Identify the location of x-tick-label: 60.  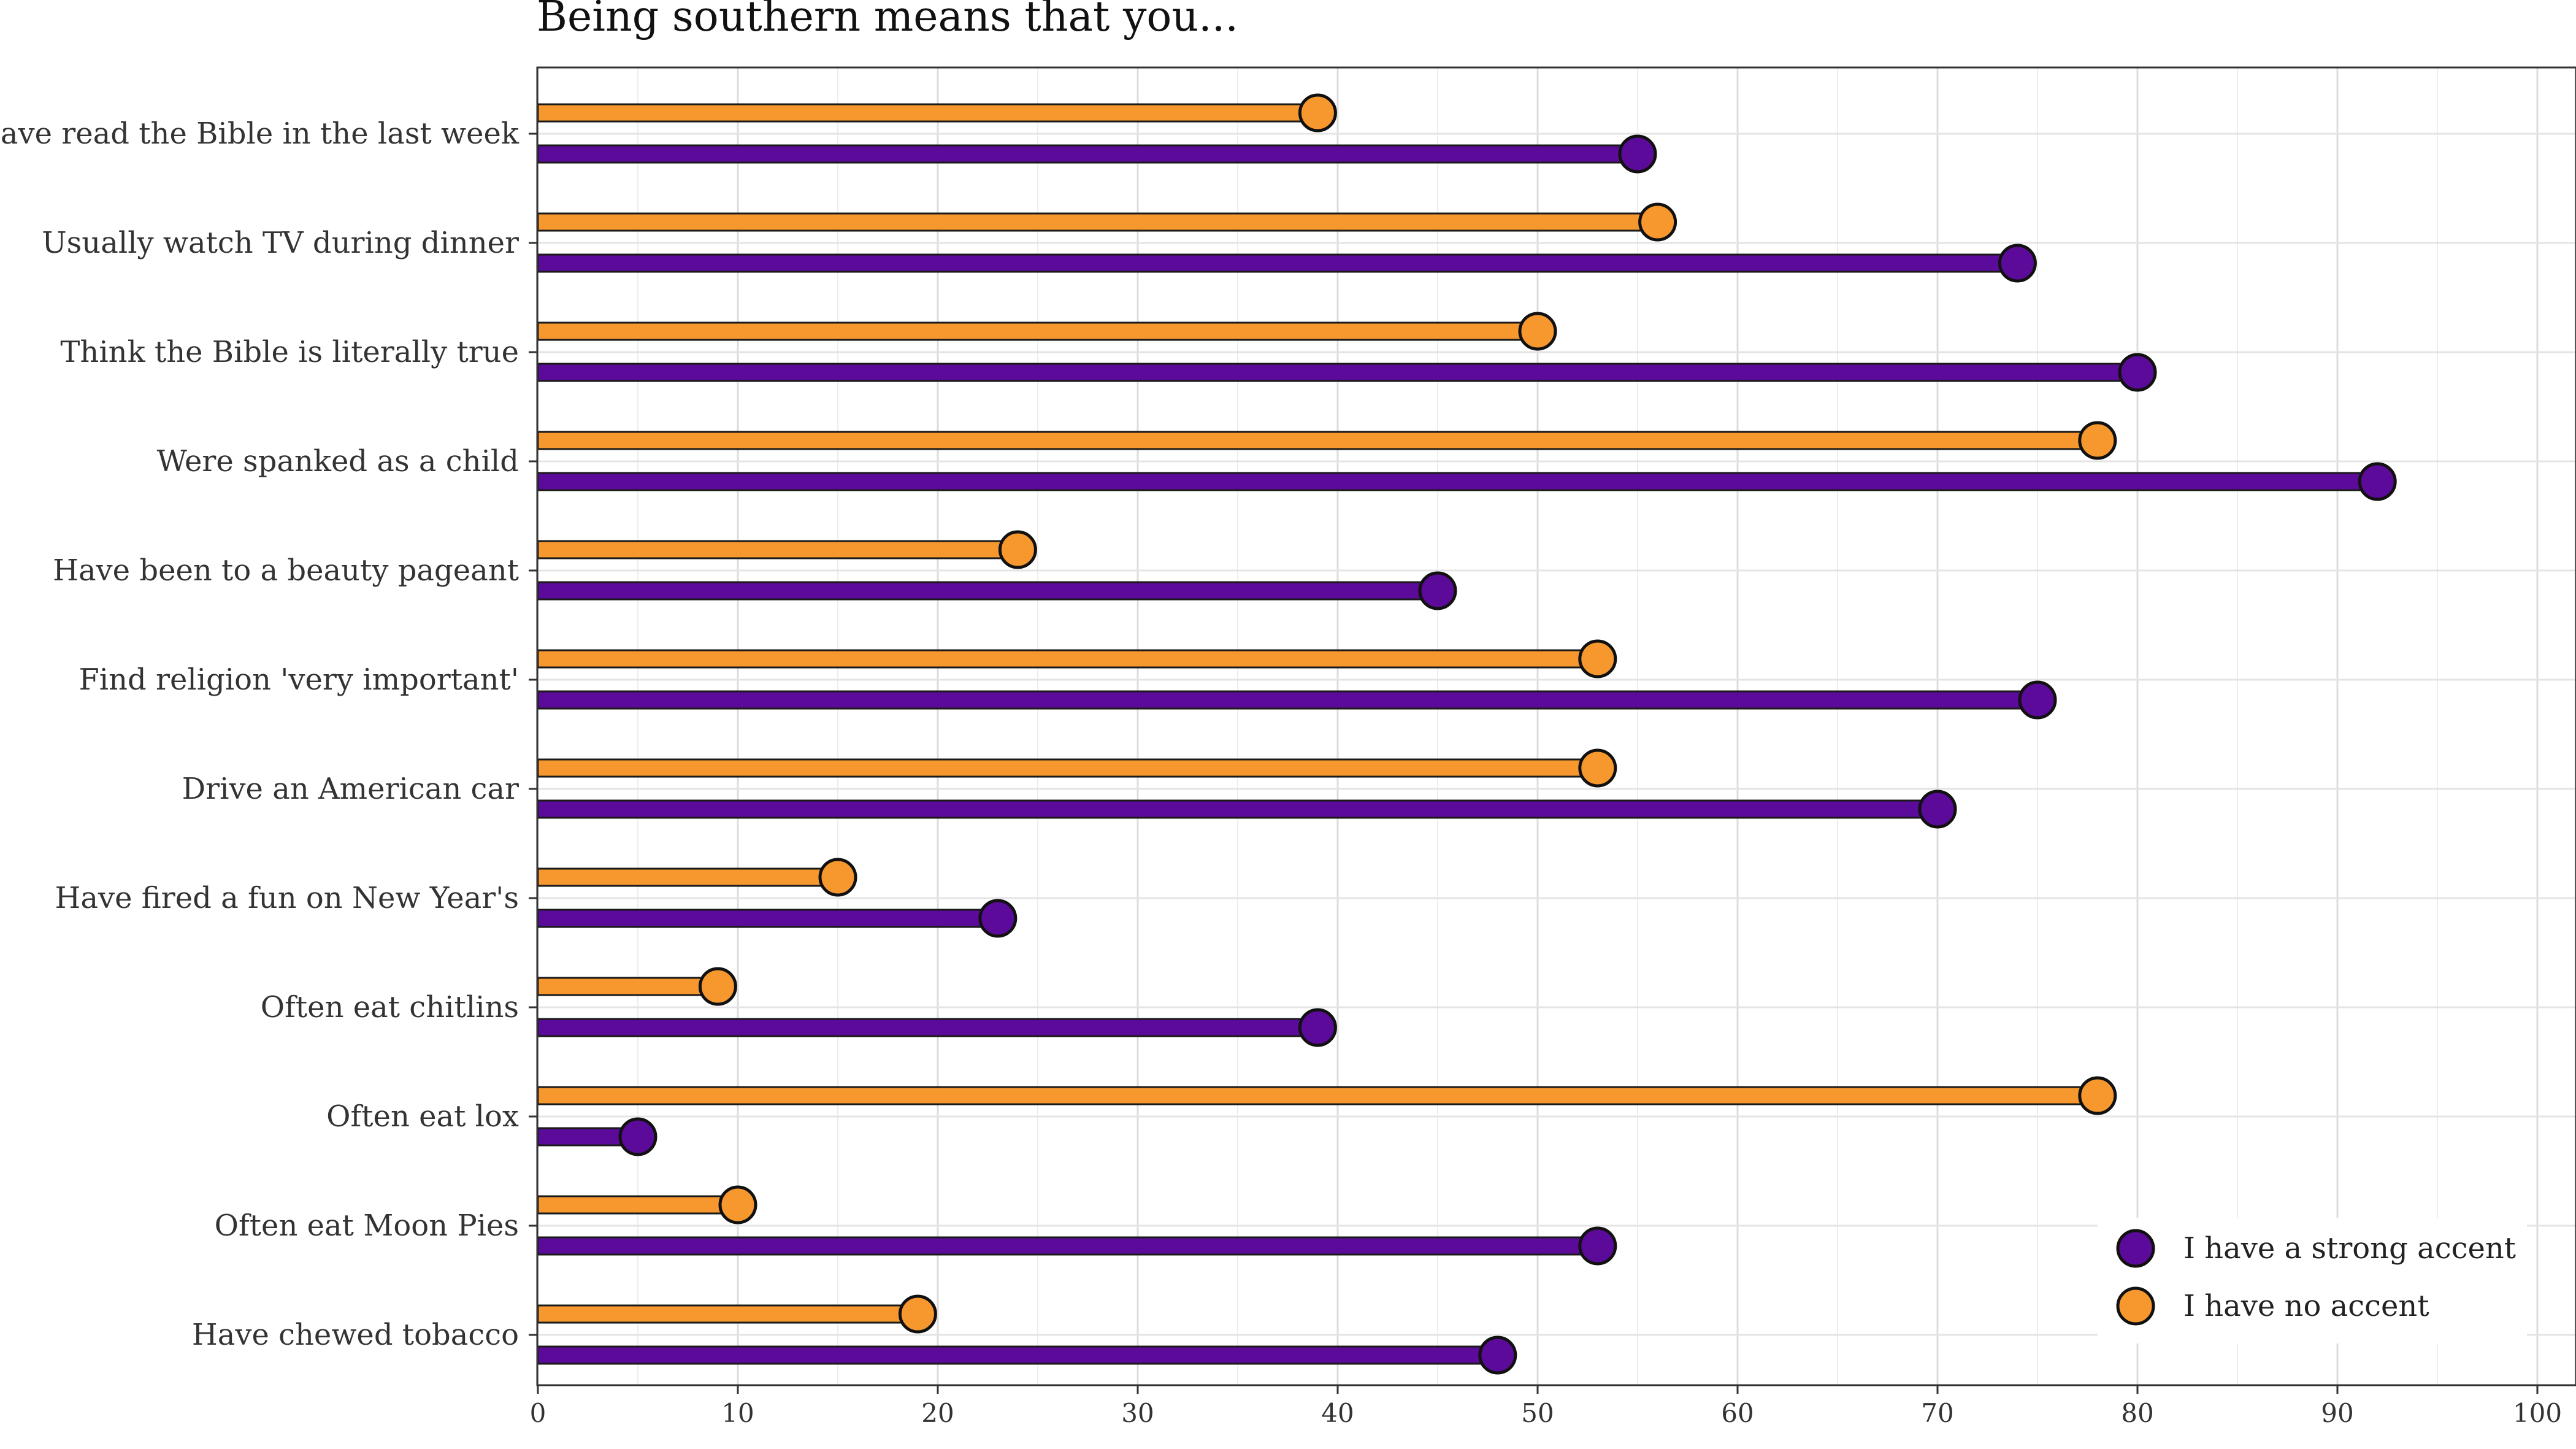
(1737, 1413).